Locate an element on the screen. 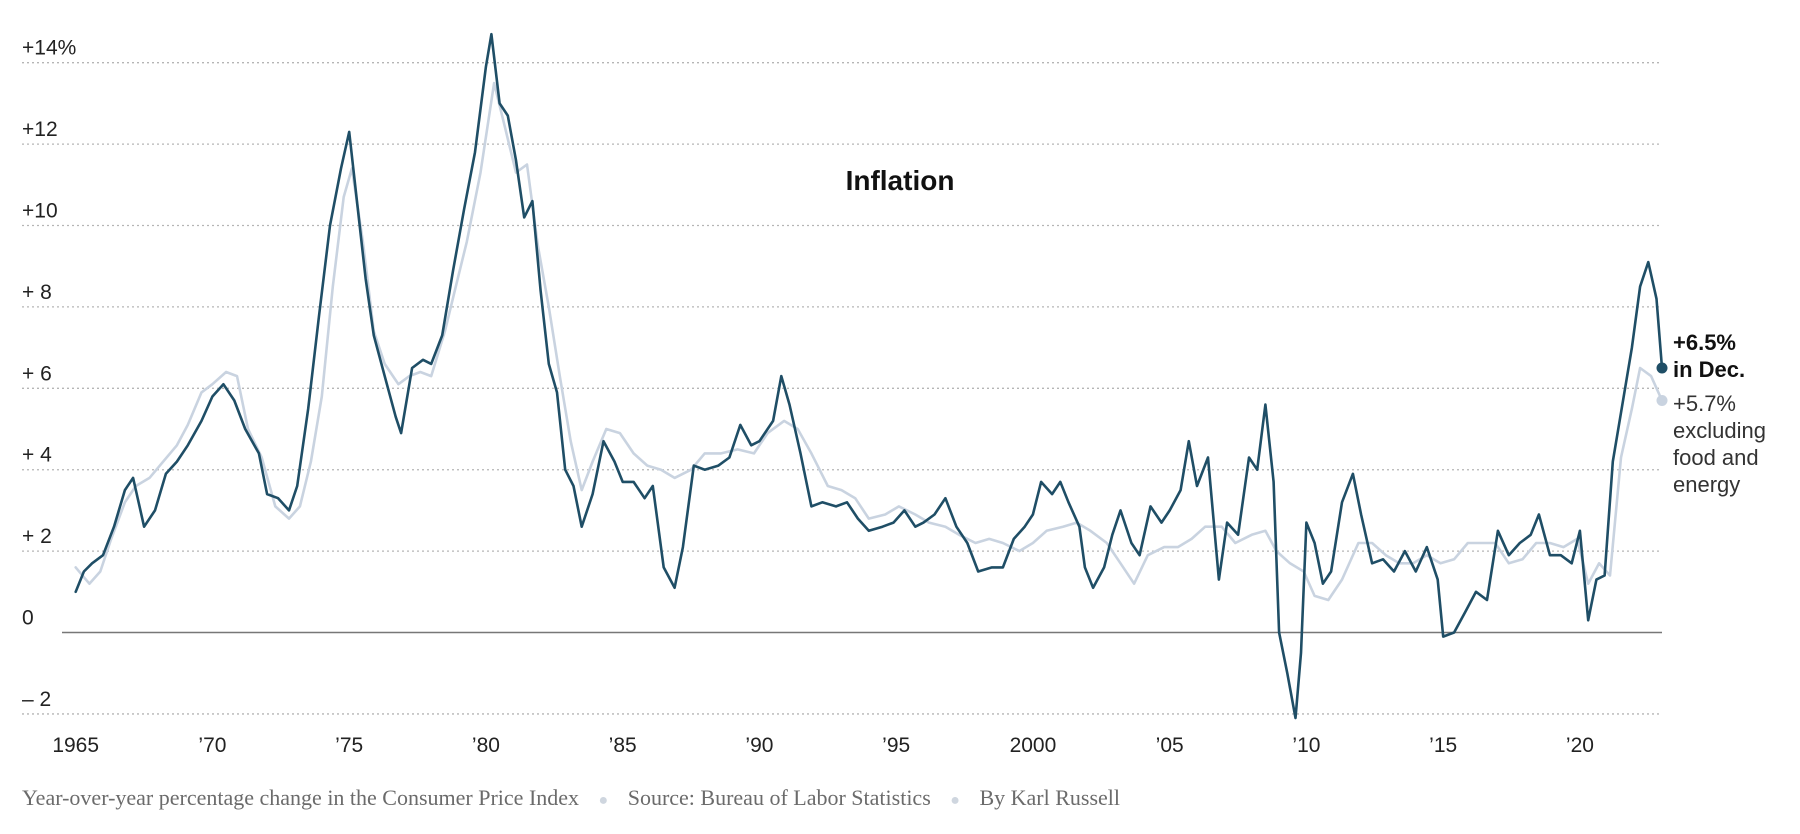 This screenshot has height=834, width=1800. x-tick-label: ’70 is located at coordinates (212, 745).